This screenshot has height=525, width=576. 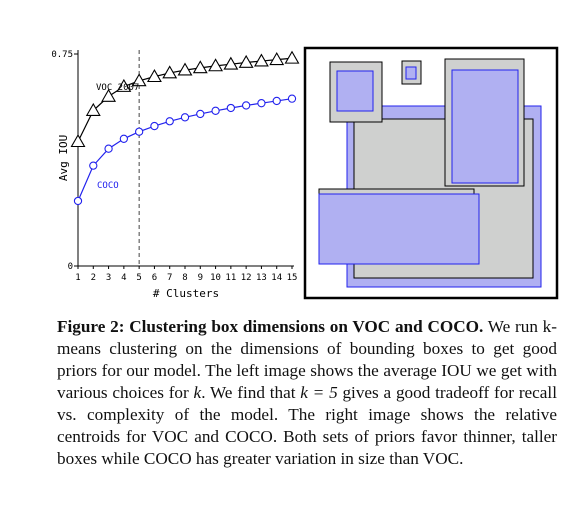 I want to click on y-axis-label: Avg IOU, so click(x=63, y=158).